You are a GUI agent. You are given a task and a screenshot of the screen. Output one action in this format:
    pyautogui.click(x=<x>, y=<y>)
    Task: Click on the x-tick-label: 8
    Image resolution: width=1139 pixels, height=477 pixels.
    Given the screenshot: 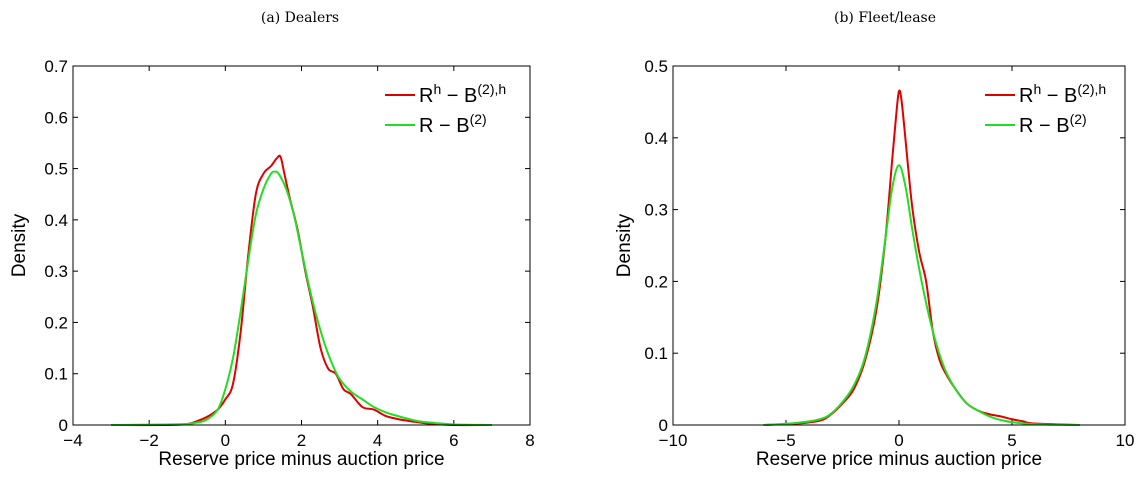 What is the action you would take?
    pyautogui.click(x=529, y=440)
    